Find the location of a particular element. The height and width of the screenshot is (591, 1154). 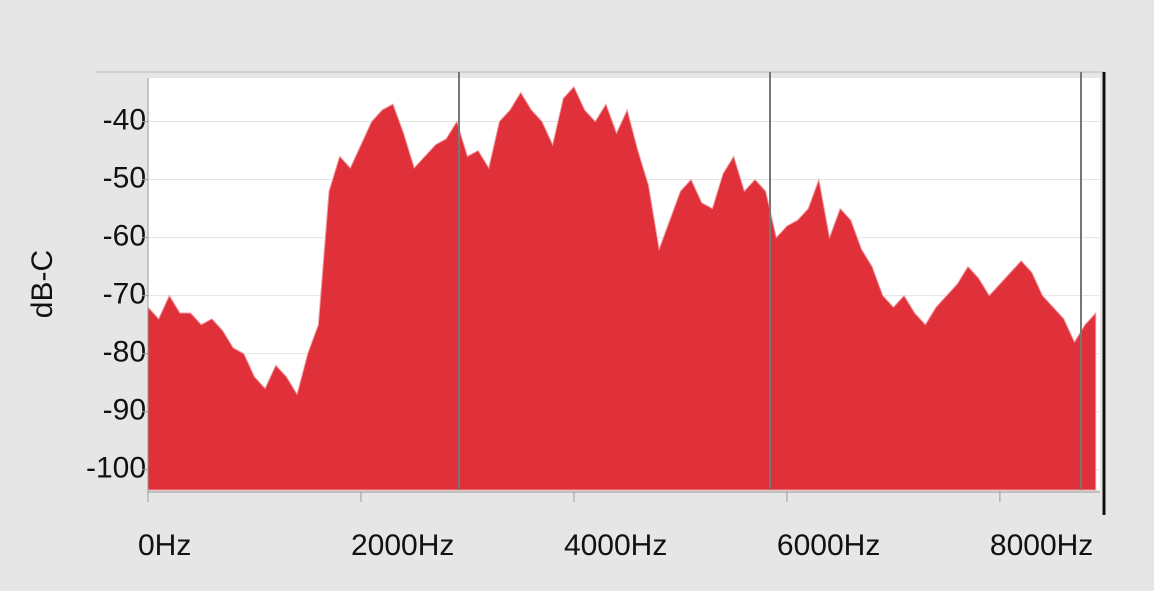

y-tick-label: -80 is located at coordinates (124, 352).